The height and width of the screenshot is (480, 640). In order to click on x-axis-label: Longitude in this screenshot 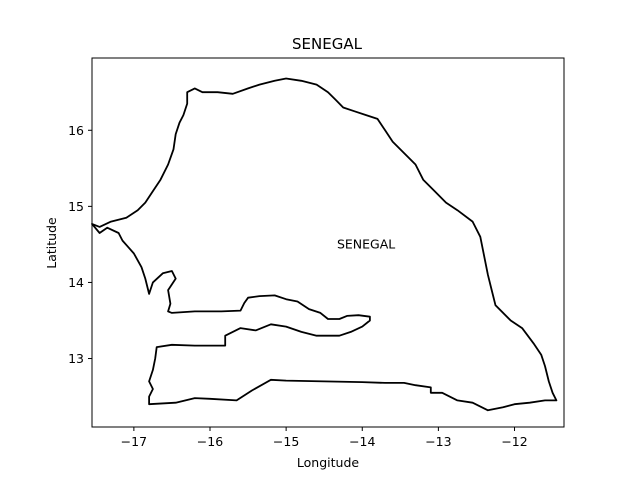, I will do `click(328, 462)`.